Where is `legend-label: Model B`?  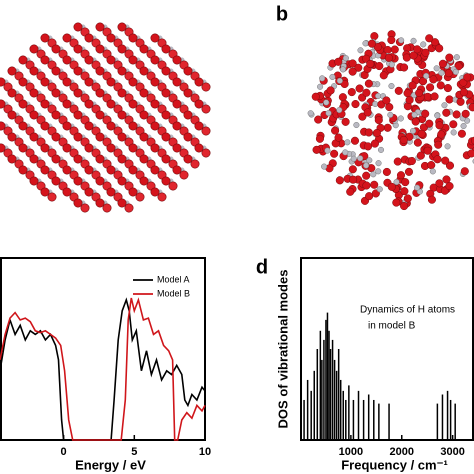
legend-label: Model B is located at coordinates (173, 293).